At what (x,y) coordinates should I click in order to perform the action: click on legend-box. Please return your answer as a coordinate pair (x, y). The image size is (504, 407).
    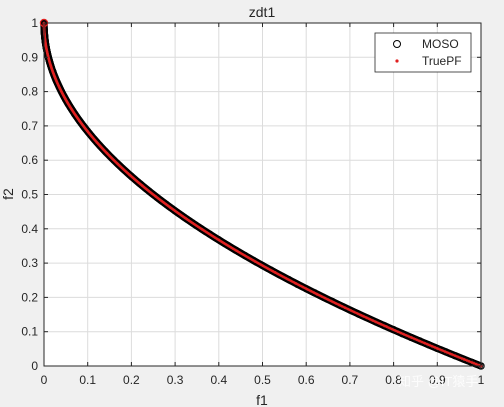
    Looking at the image, I should click on (423, 52).